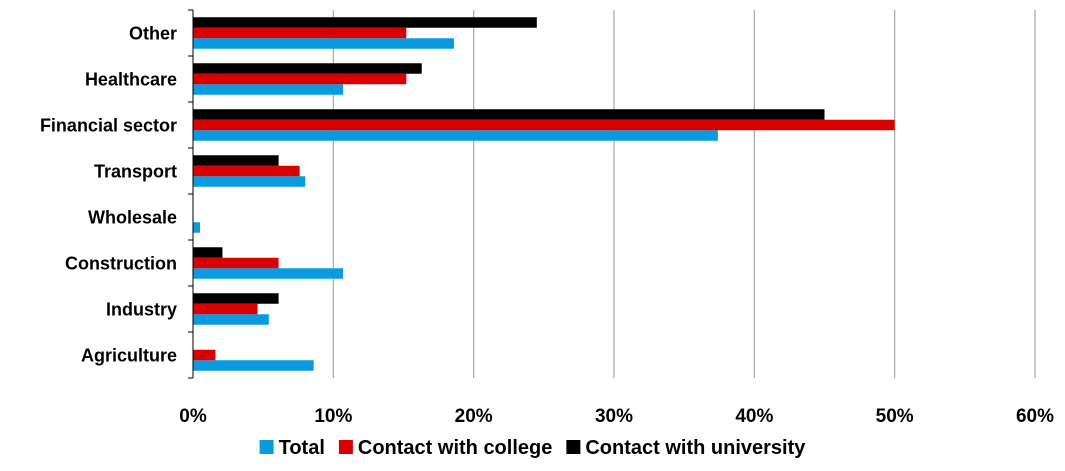  What do you see at coordinates (509, 114) in the screenshot?
I see `bar-financial-sector-contact-with-university` at bounding box center [509, 114].